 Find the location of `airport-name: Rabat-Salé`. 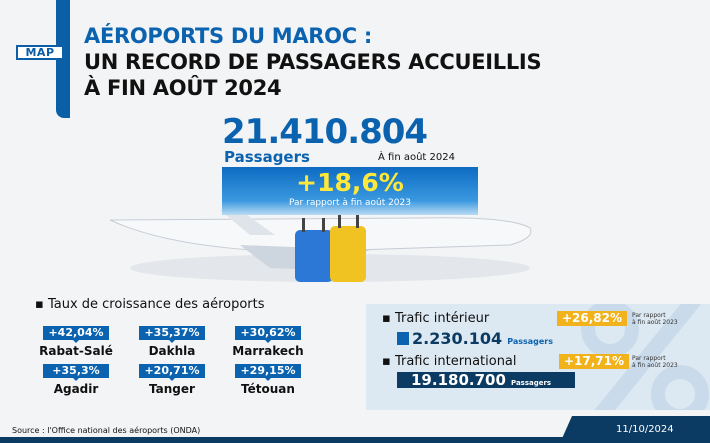

airport-name: Rabat-Salé is located at coordinates (76, 351).